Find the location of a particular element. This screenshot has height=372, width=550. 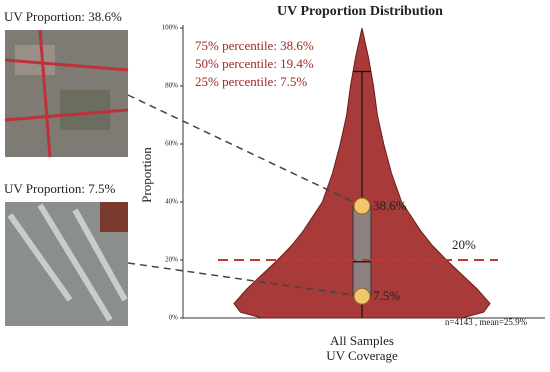

annotation: 75% percentile: 38.6% is located at coordinates (254, 45).